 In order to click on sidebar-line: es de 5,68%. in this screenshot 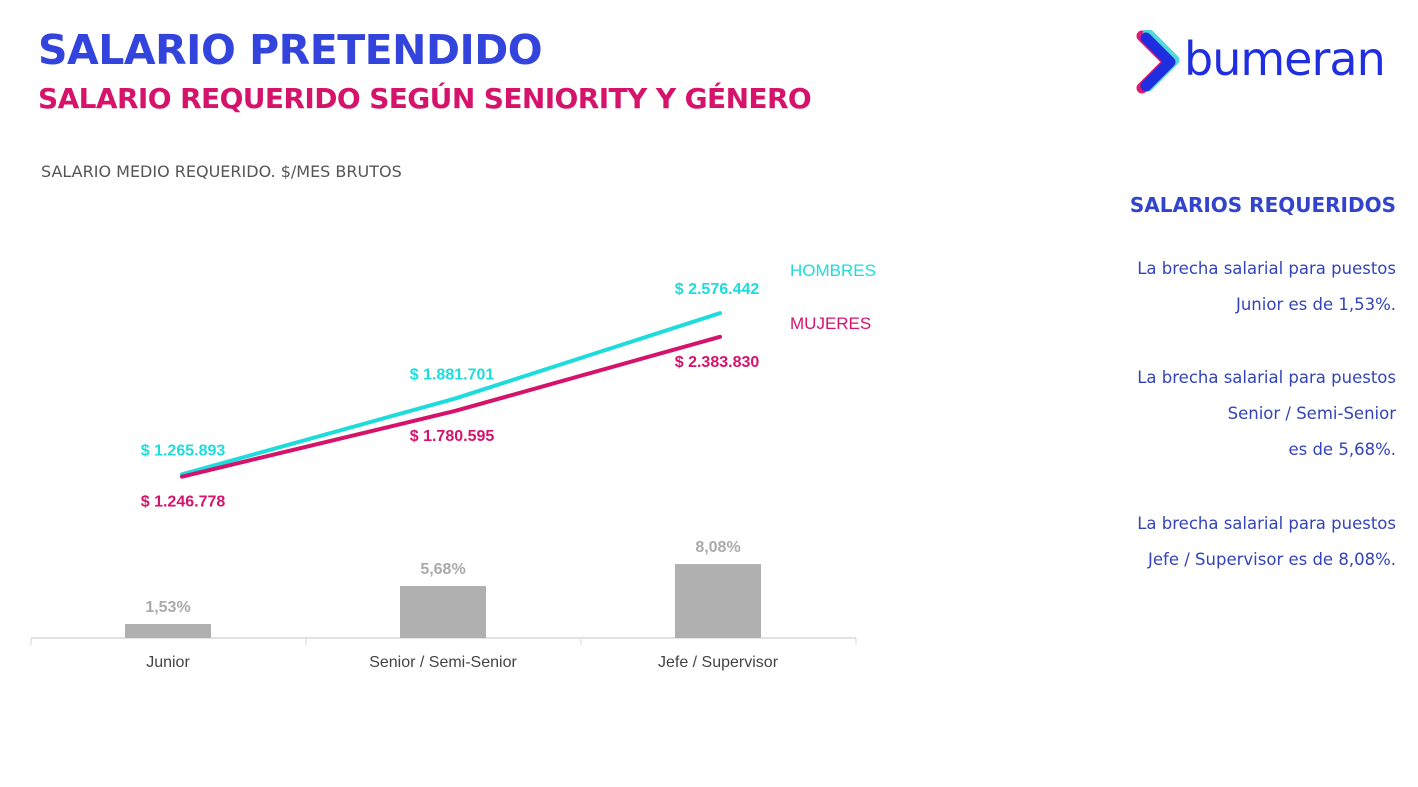, I will do `click(1342, 449)`.